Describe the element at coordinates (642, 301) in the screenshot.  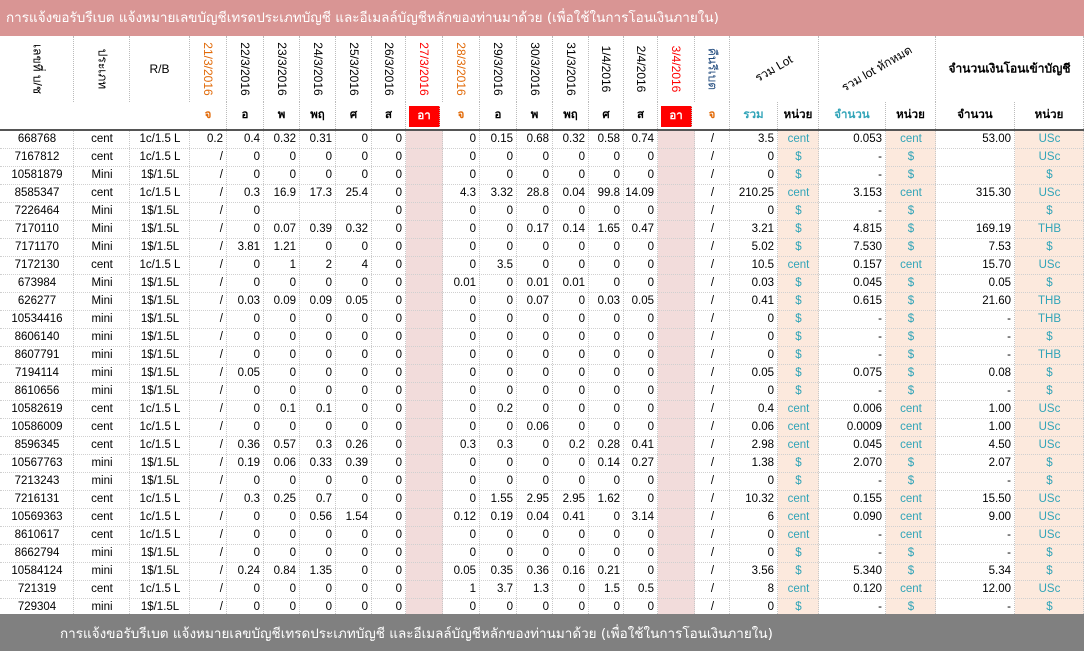
I see `day-value: 0.05` at that location.